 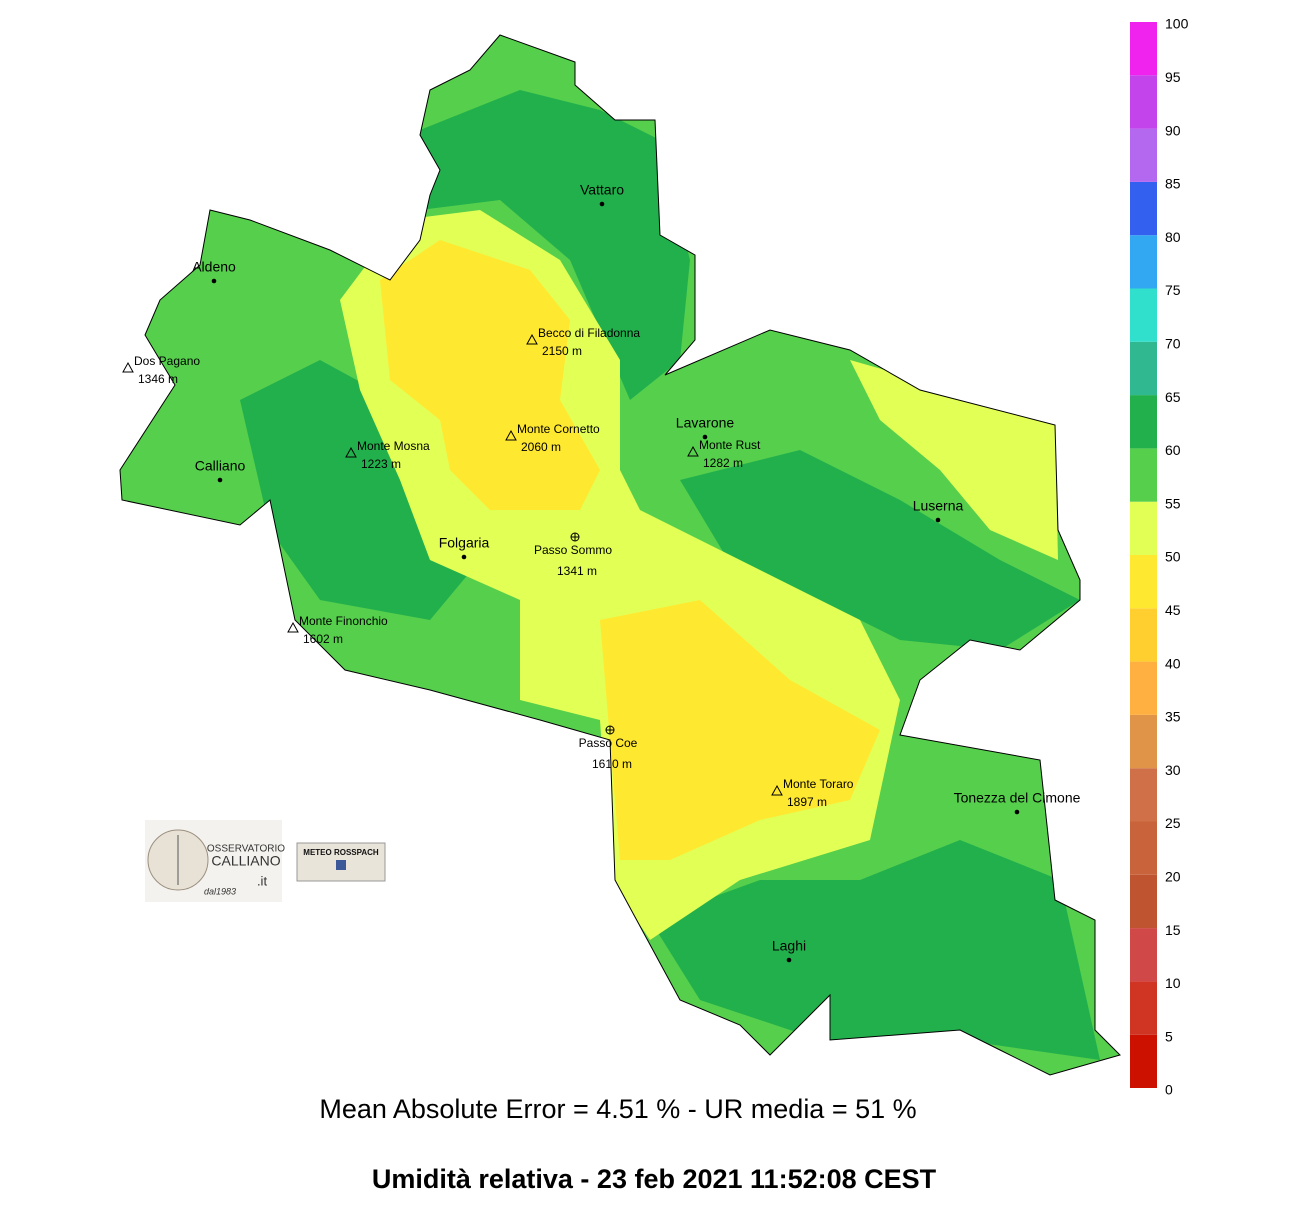 What do you see at coordinates (1173, 503) in the screenshot?
I see `colorbar-tick-label: 55` at bounding box center [1173, 503].